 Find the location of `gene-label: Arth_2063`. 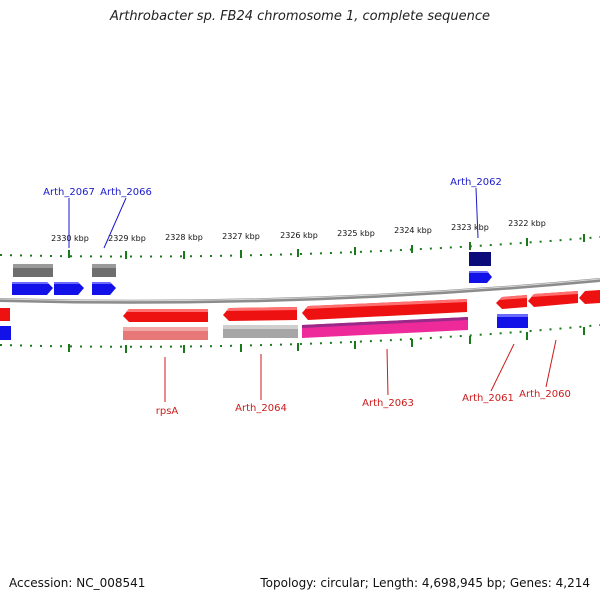

gene-label: Arth_2063 is located at coordinates (388, 403).